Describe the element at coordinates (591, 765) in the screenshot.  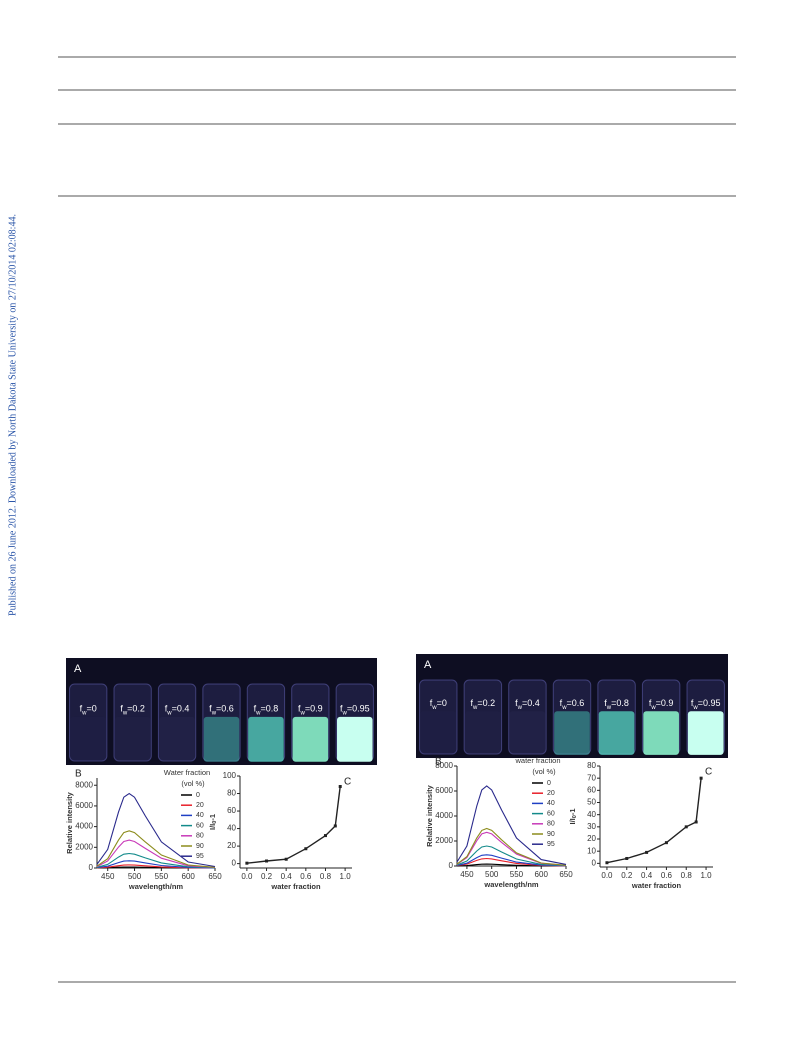
I see `y-tick-label: 80` at that location.